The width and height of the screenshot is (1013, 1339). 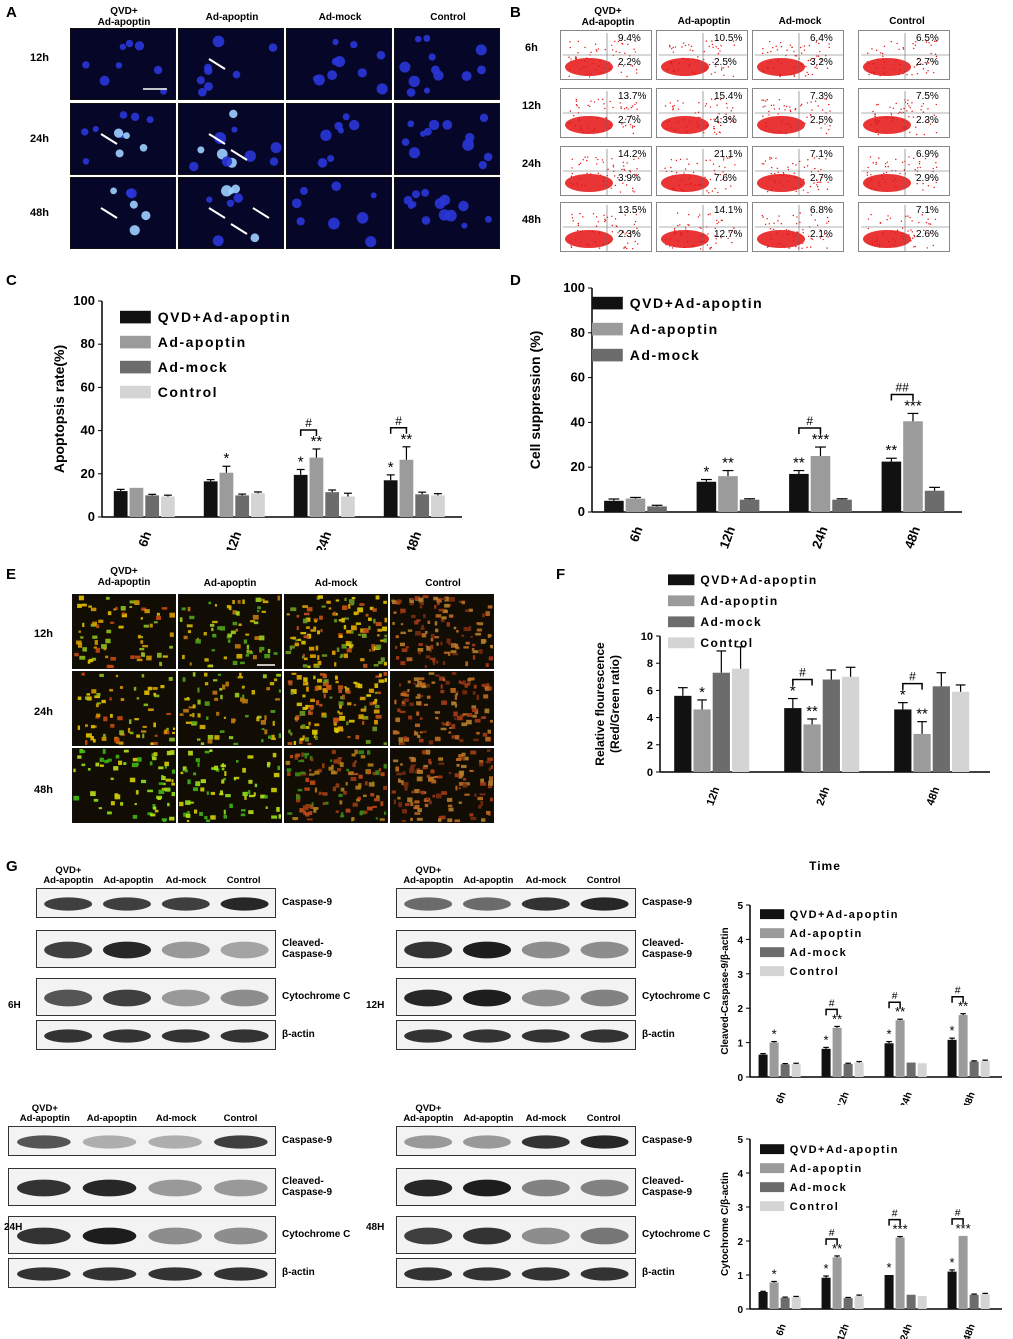 I want to click on legend-label: Ad-apoptin, so click(x=826, y=934).